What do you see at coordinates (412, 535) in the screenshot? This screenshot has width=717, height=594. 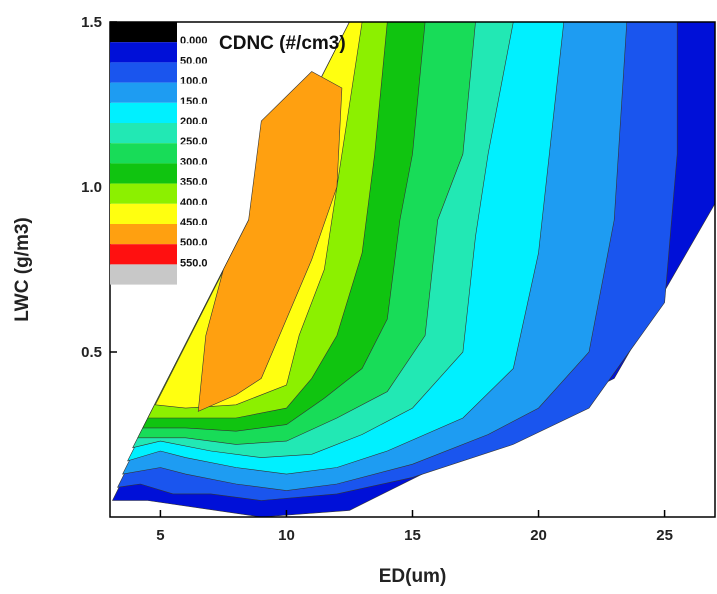 I see `x-tick-label: 15` at bounding box center [412, 535].